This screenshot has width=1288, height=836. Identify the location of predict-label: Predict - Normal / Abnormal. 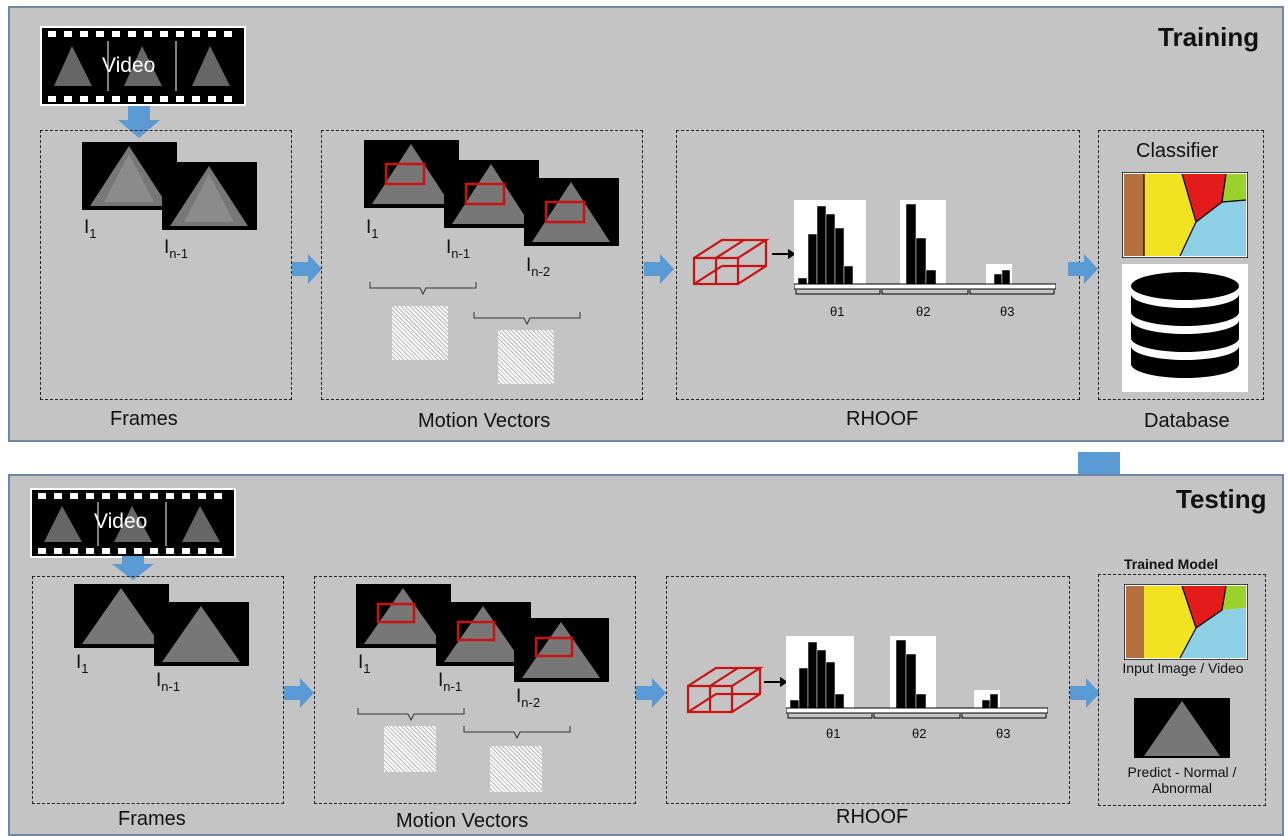
(1182, 780).